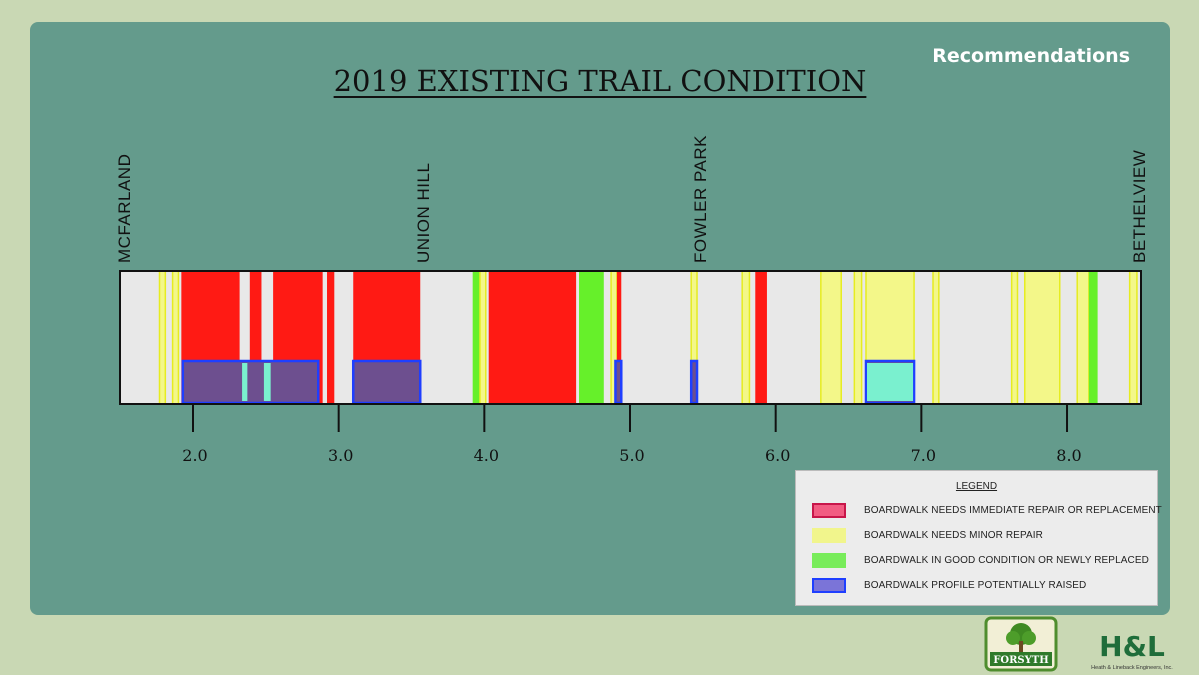 This screenshot has height=675, width=1199. I want to click on landmark-label: UNION HILL, so click(423, 213).